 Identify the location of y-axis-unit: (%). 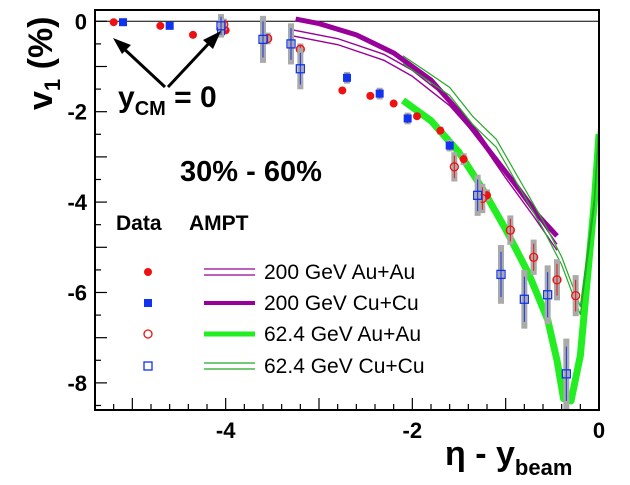
(41, 48).